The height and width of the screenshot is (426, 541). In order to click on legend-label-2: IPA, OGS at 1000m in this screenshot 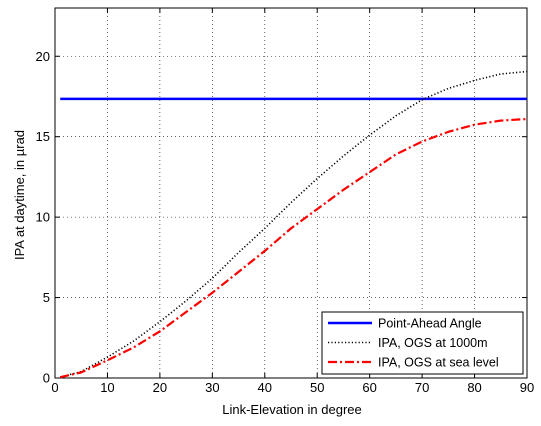, I will do `click(433, 343)`.